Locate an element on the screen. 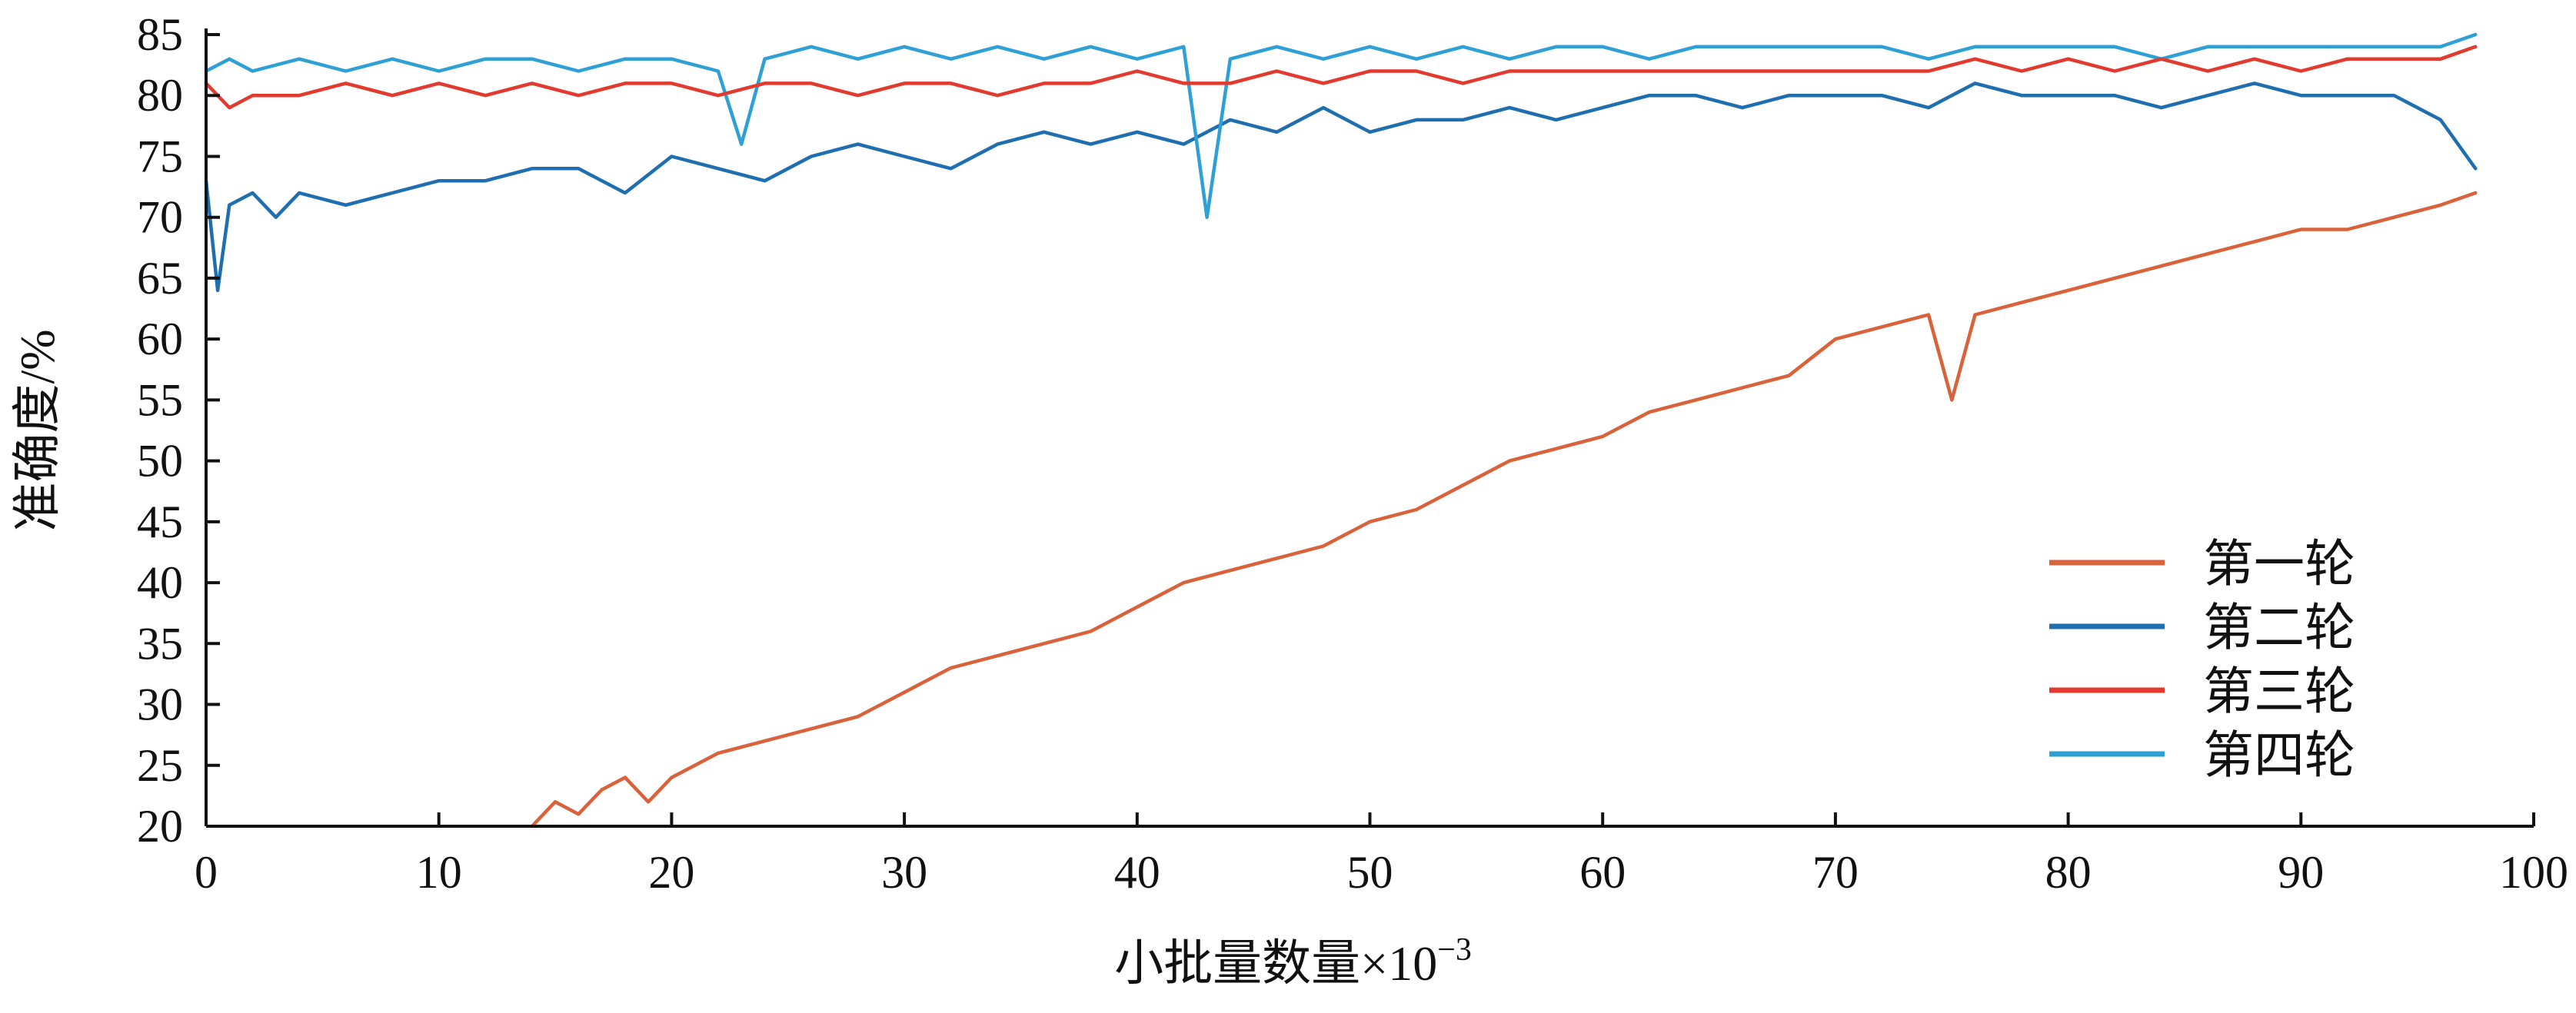  y-tick-label: 55 is located at coordinates (160, 399).